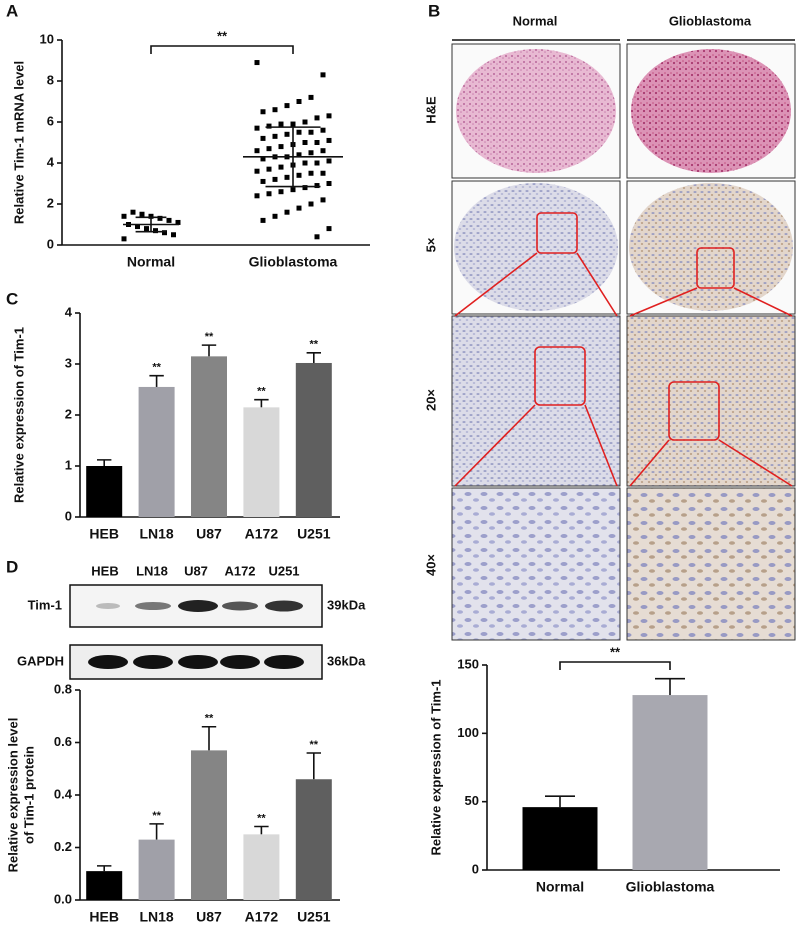  Describe the element at coordinates (430, 565) in the screenshot. I see `row-label: 40×` at that location.